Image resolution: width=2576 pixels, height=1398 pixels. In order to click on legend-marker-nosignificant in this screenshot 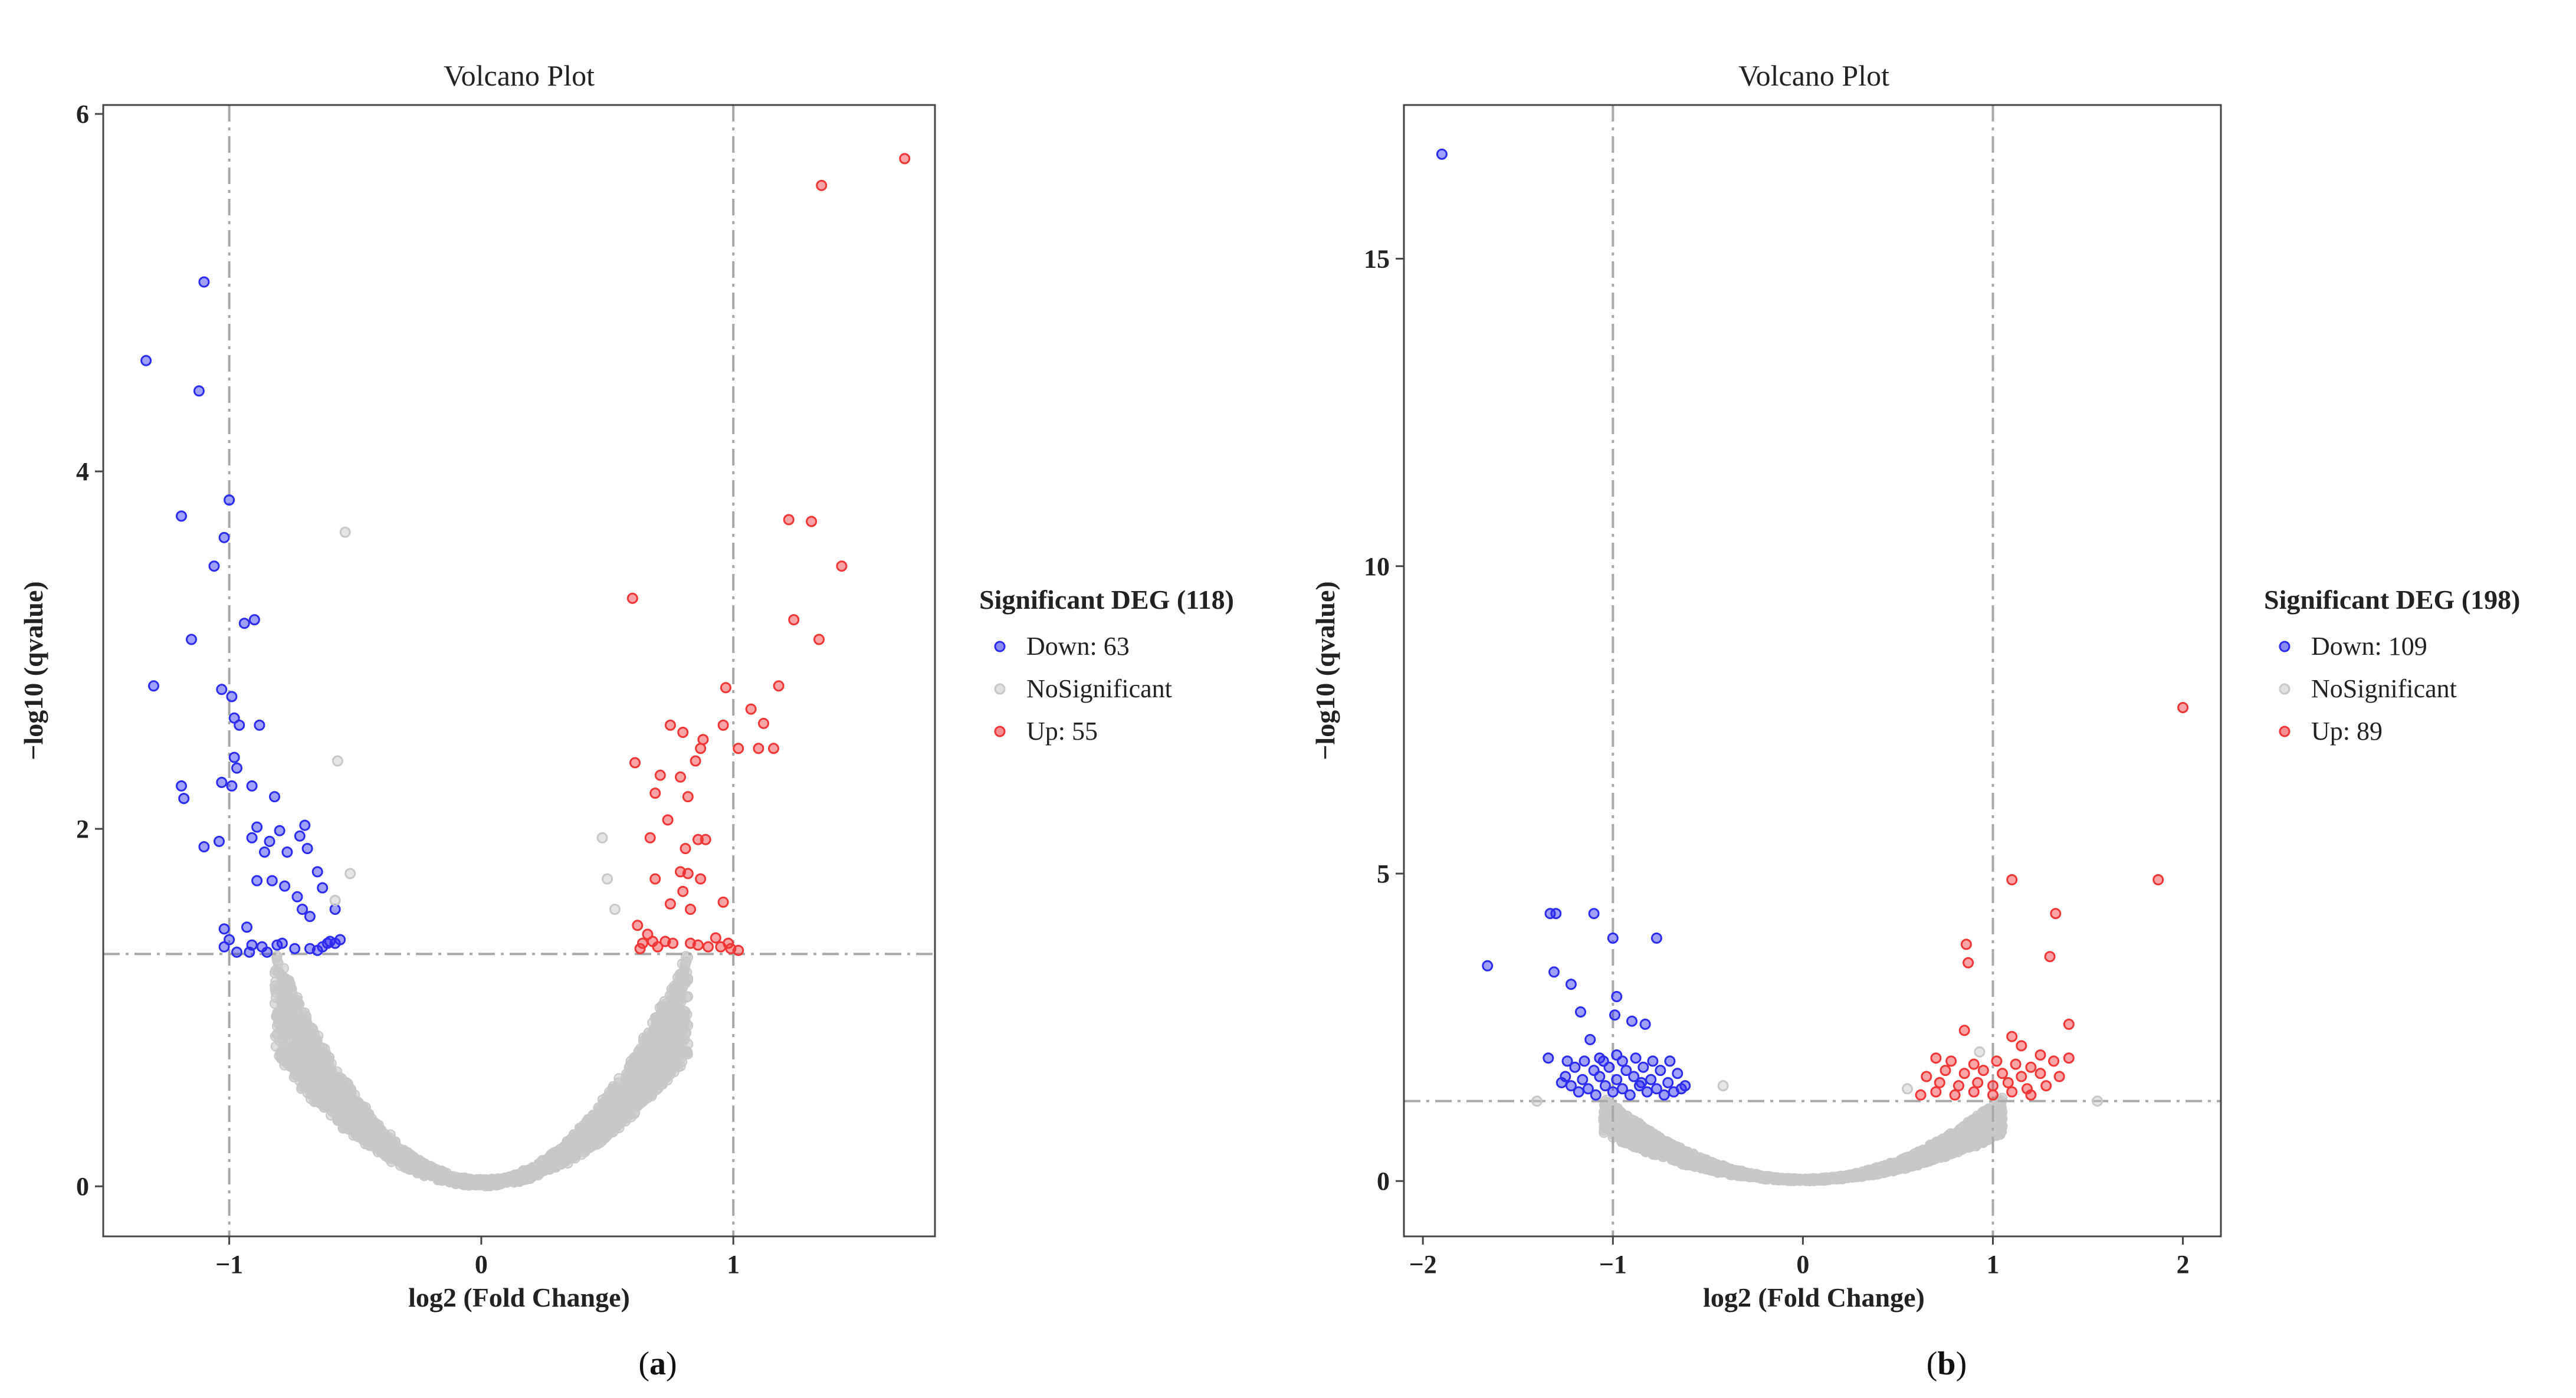, I will do `click(1000, 689)`.